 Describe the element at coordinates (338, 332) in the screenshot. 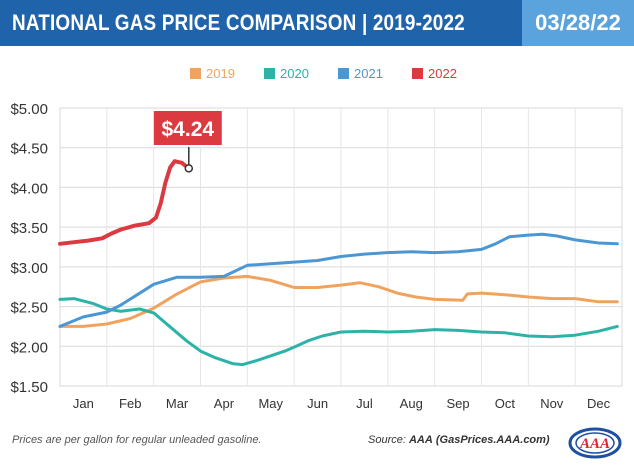

I see `series-line-2020` at that location.